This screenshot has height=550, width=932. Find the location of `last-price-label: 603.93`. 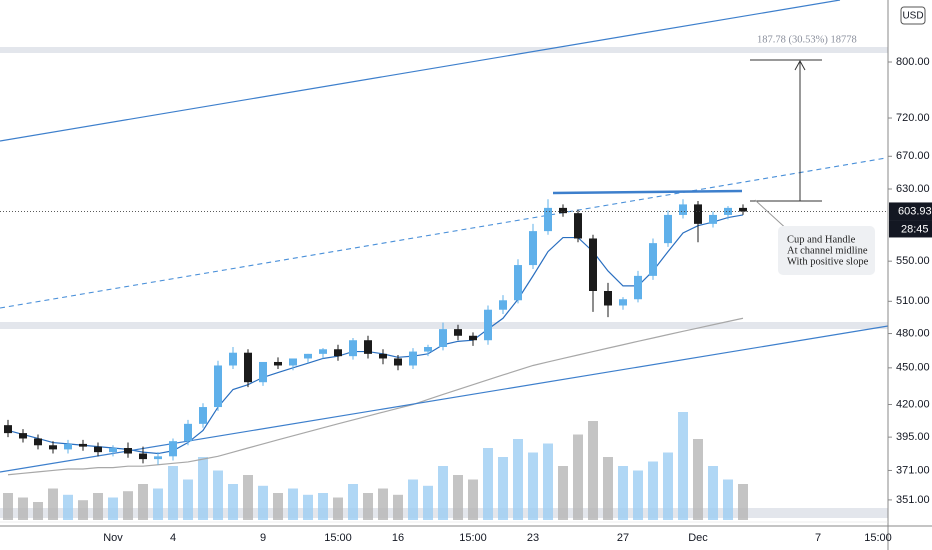

last-price-label: 603.93 is located at coordinates (915, 211).